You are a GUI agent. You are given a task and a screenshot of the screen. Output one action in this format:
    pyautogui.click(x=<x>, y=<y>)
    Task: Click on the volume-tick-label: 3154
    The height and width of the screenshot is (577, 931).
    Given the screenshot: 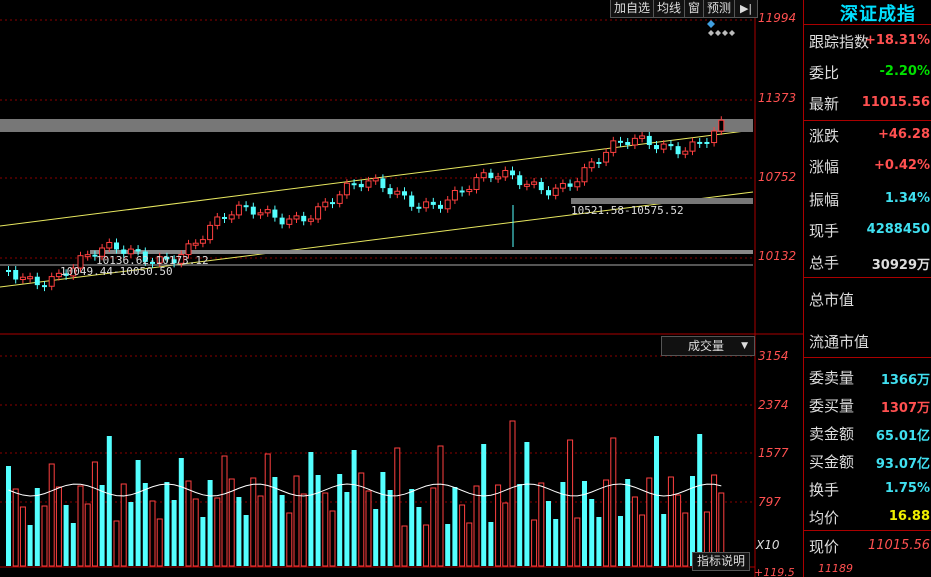 What is the action you would take?
    pyautogui.click(x=773, y=356)
    